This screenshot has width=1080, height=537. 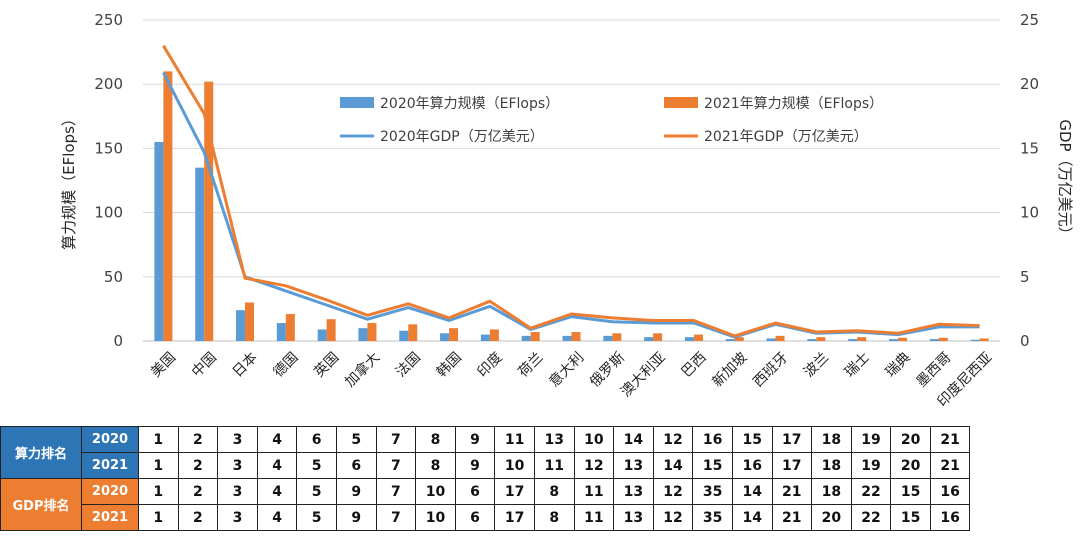 What do you see at coordinates (108, 20) in the screenshot?
I see `y-left-tick-label: 250` at bounding box center [108, 20].